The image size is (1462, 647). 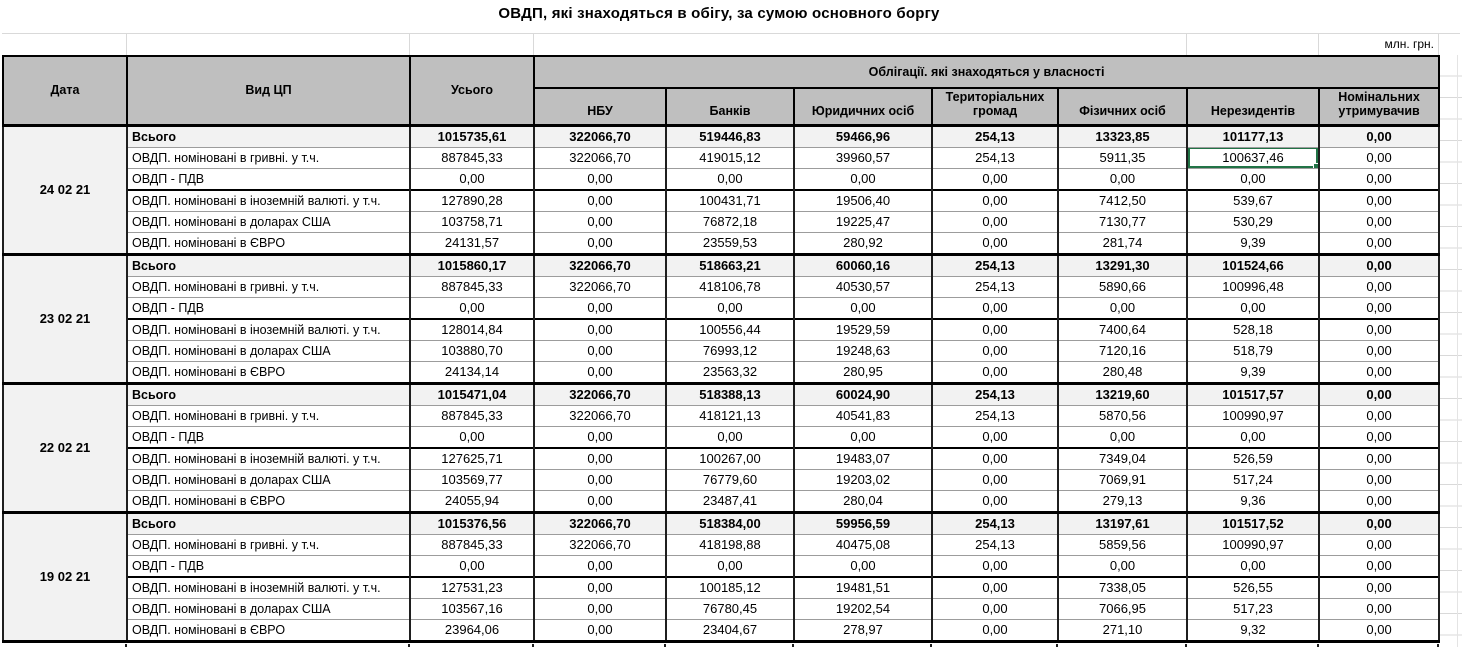 I want to click on value-cell: 40541,83, so click(x=863, y=415).